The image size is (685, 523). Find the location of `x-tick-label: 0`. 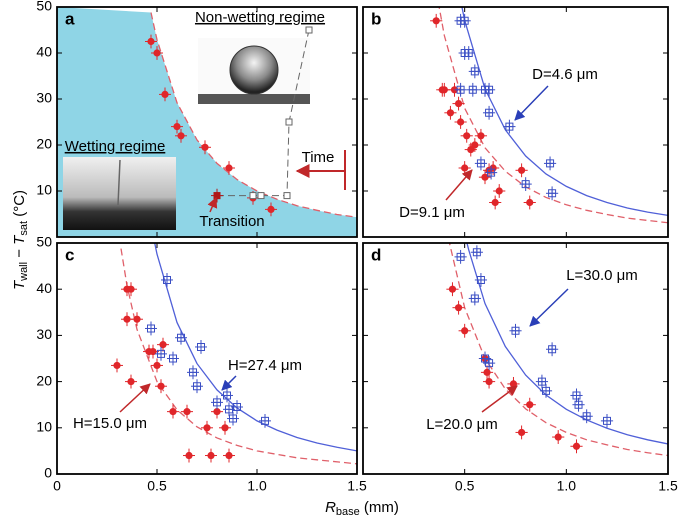

x-tick-label: 0 is located at coordinates (57, 486).